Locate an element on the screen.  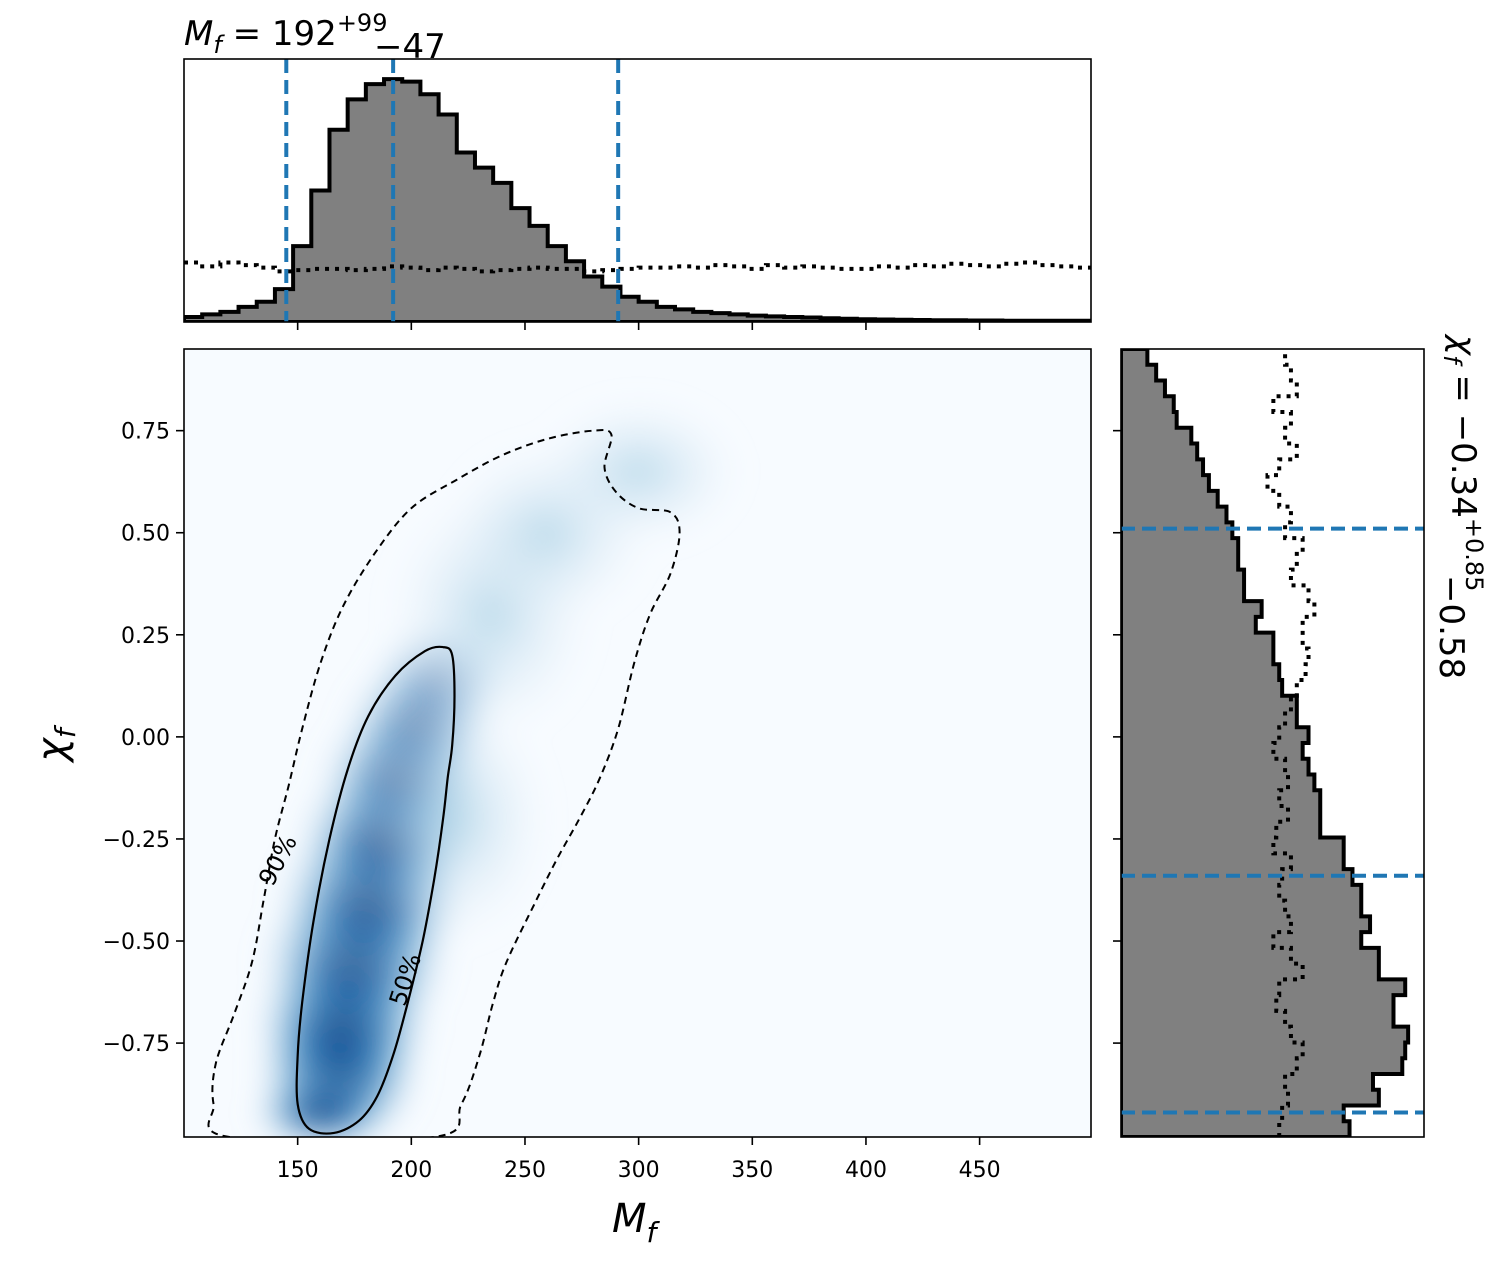
spin-posterior-histogram is located at coordinates (1266, 743).